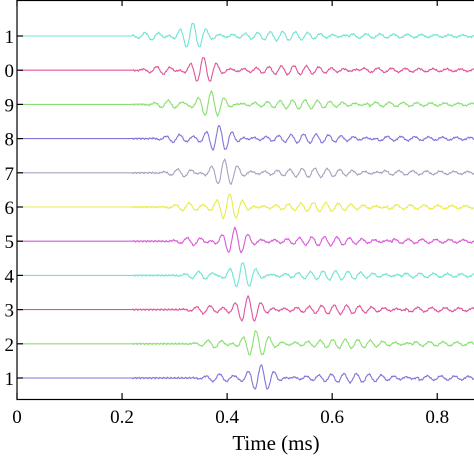 Image resolution: width=474 pixels, height=474 pixels. Describe the element at coordinates (10, 276) in the screenshot. I see `trace-label: 4` at that location.